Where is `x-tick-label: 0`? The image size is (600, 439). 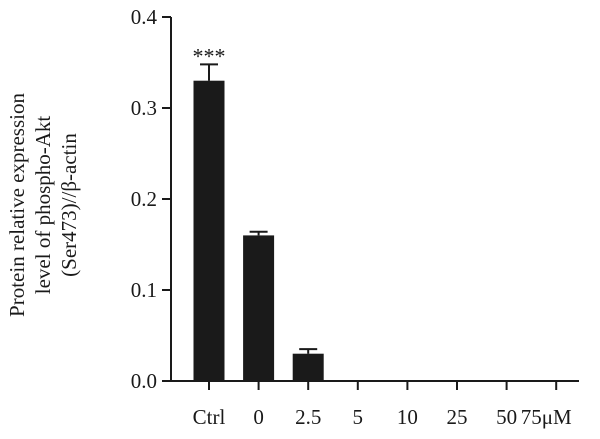 x-tick-label: 0 is located at coordinates (258, 417).